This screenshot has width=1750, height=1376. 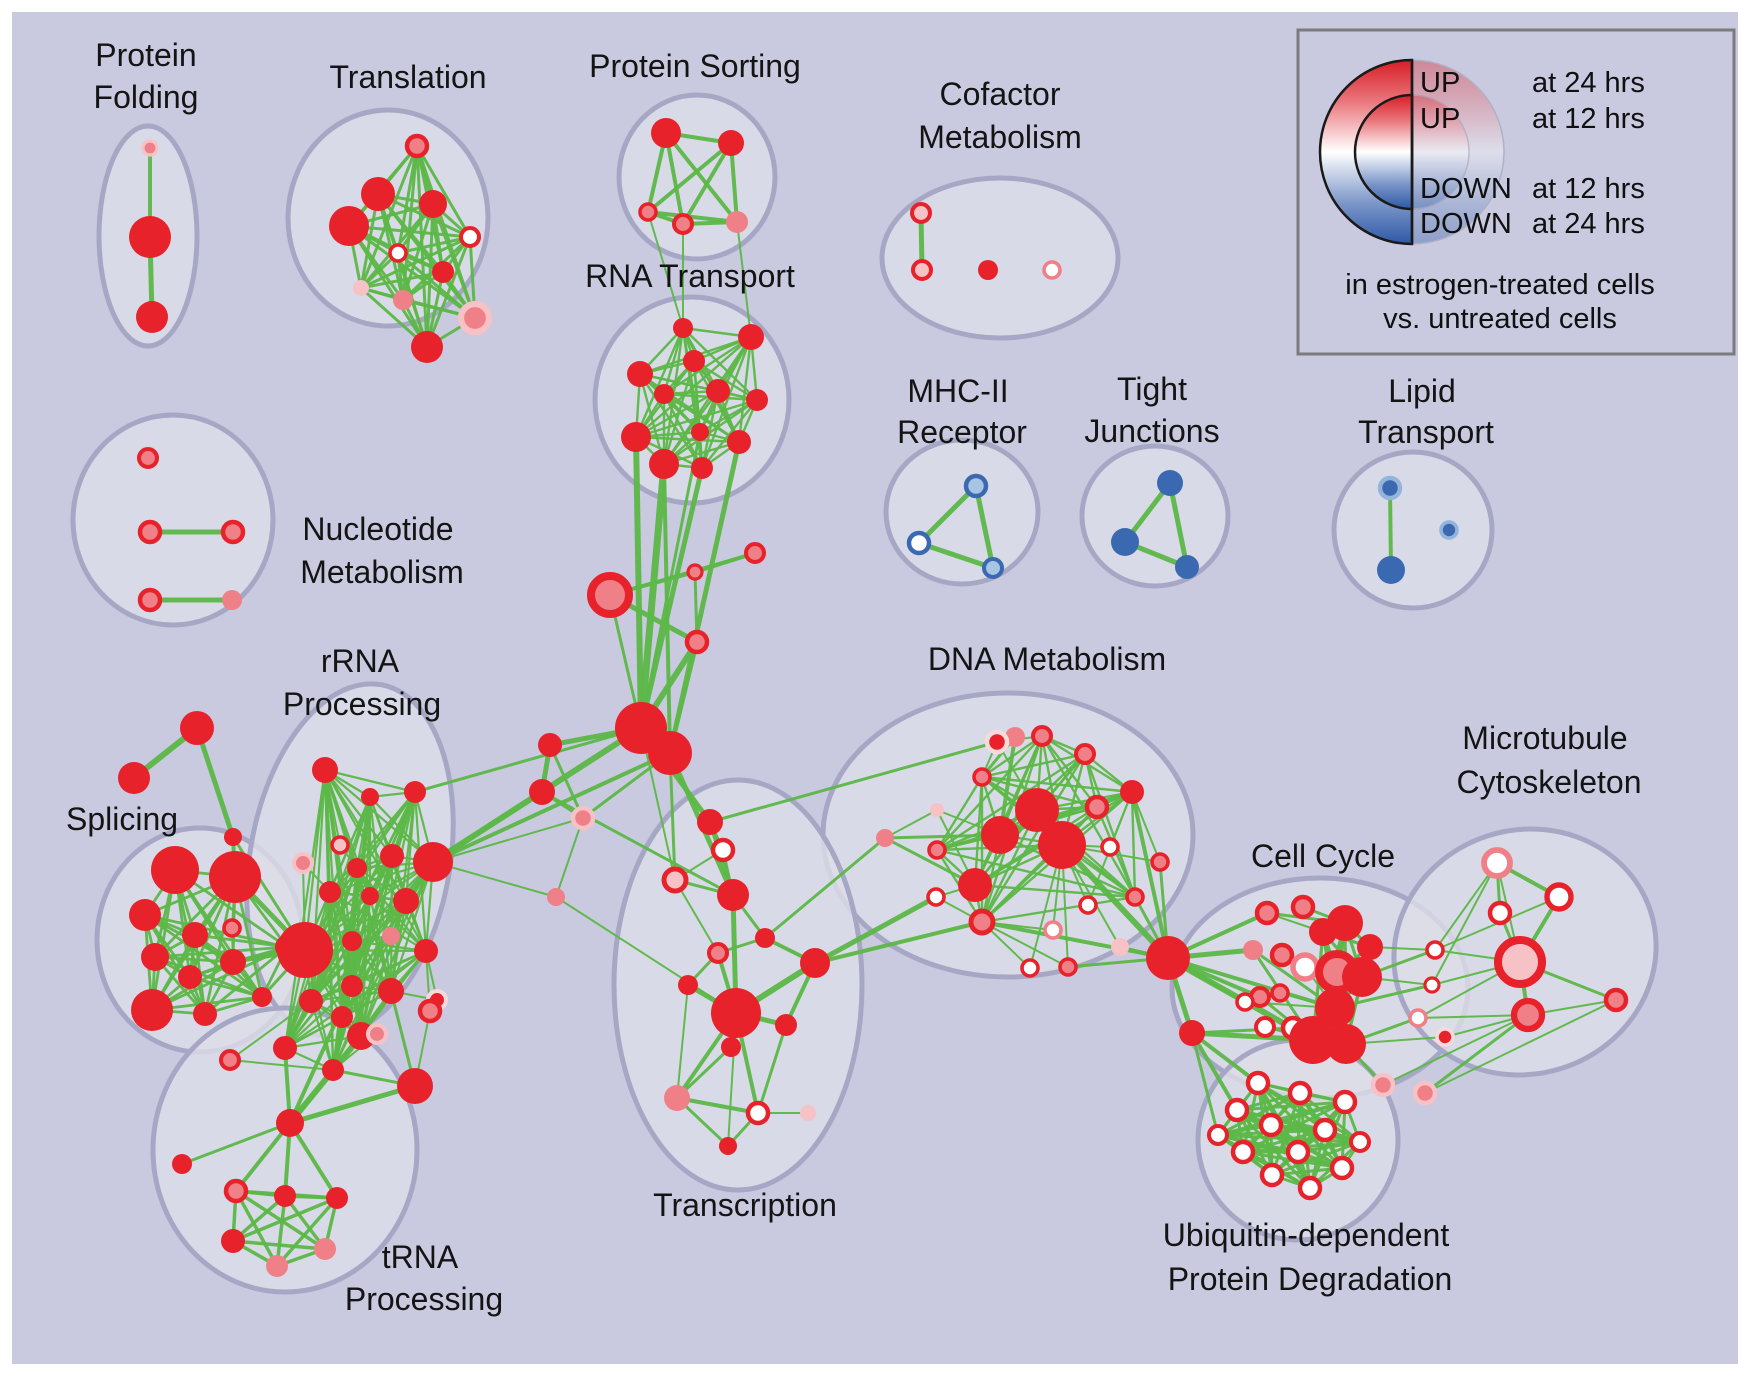 I want to click on node-rt5, so click(x=718, y=391).